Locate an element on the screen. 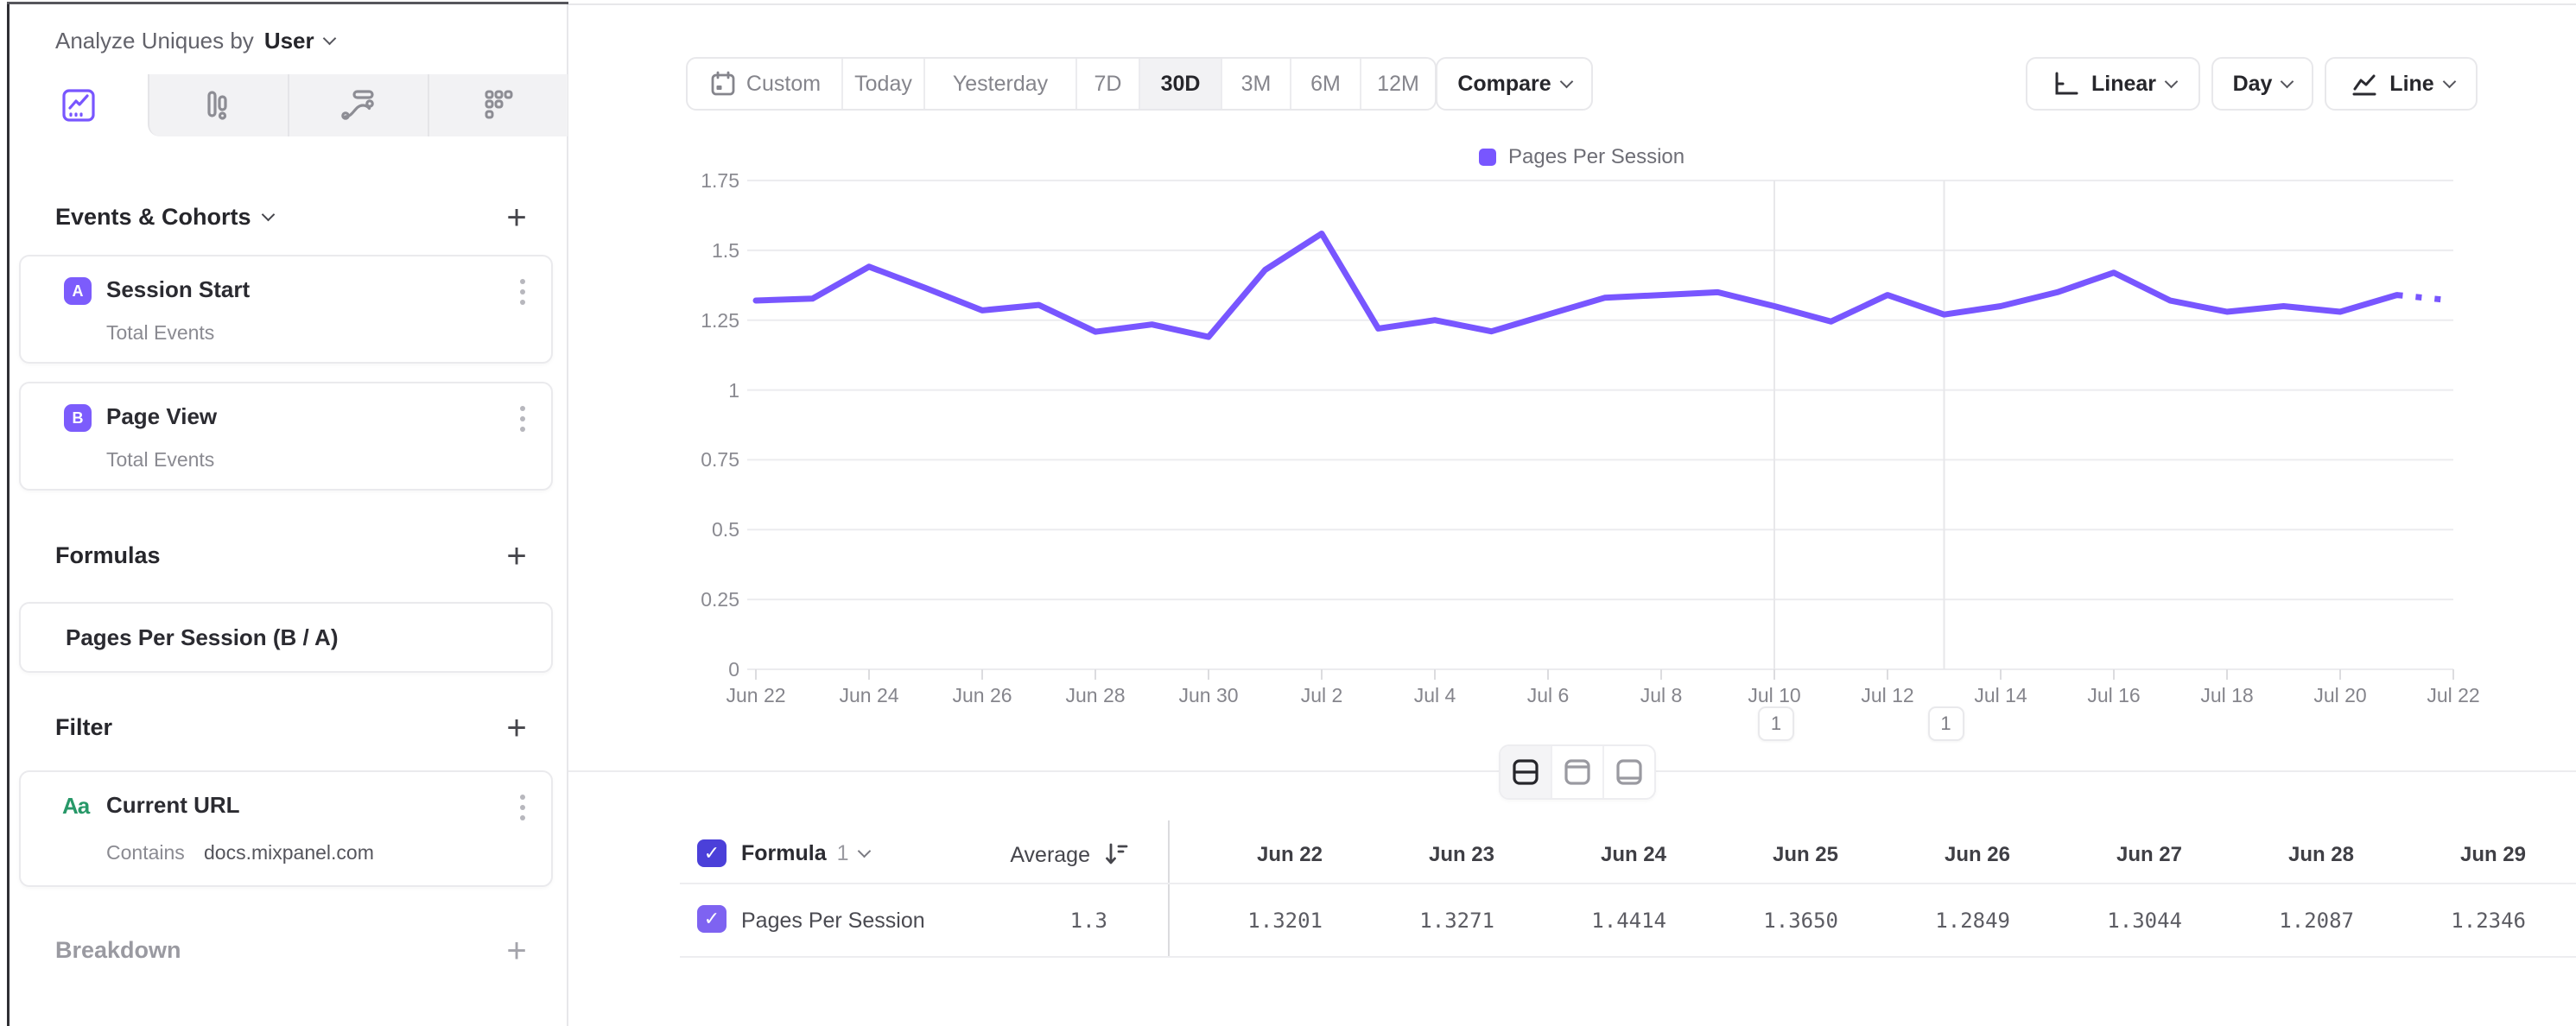 This screenshot has width=2576, height=1026. y-tick-label: 1.75 is located at coordinates (720, 180).